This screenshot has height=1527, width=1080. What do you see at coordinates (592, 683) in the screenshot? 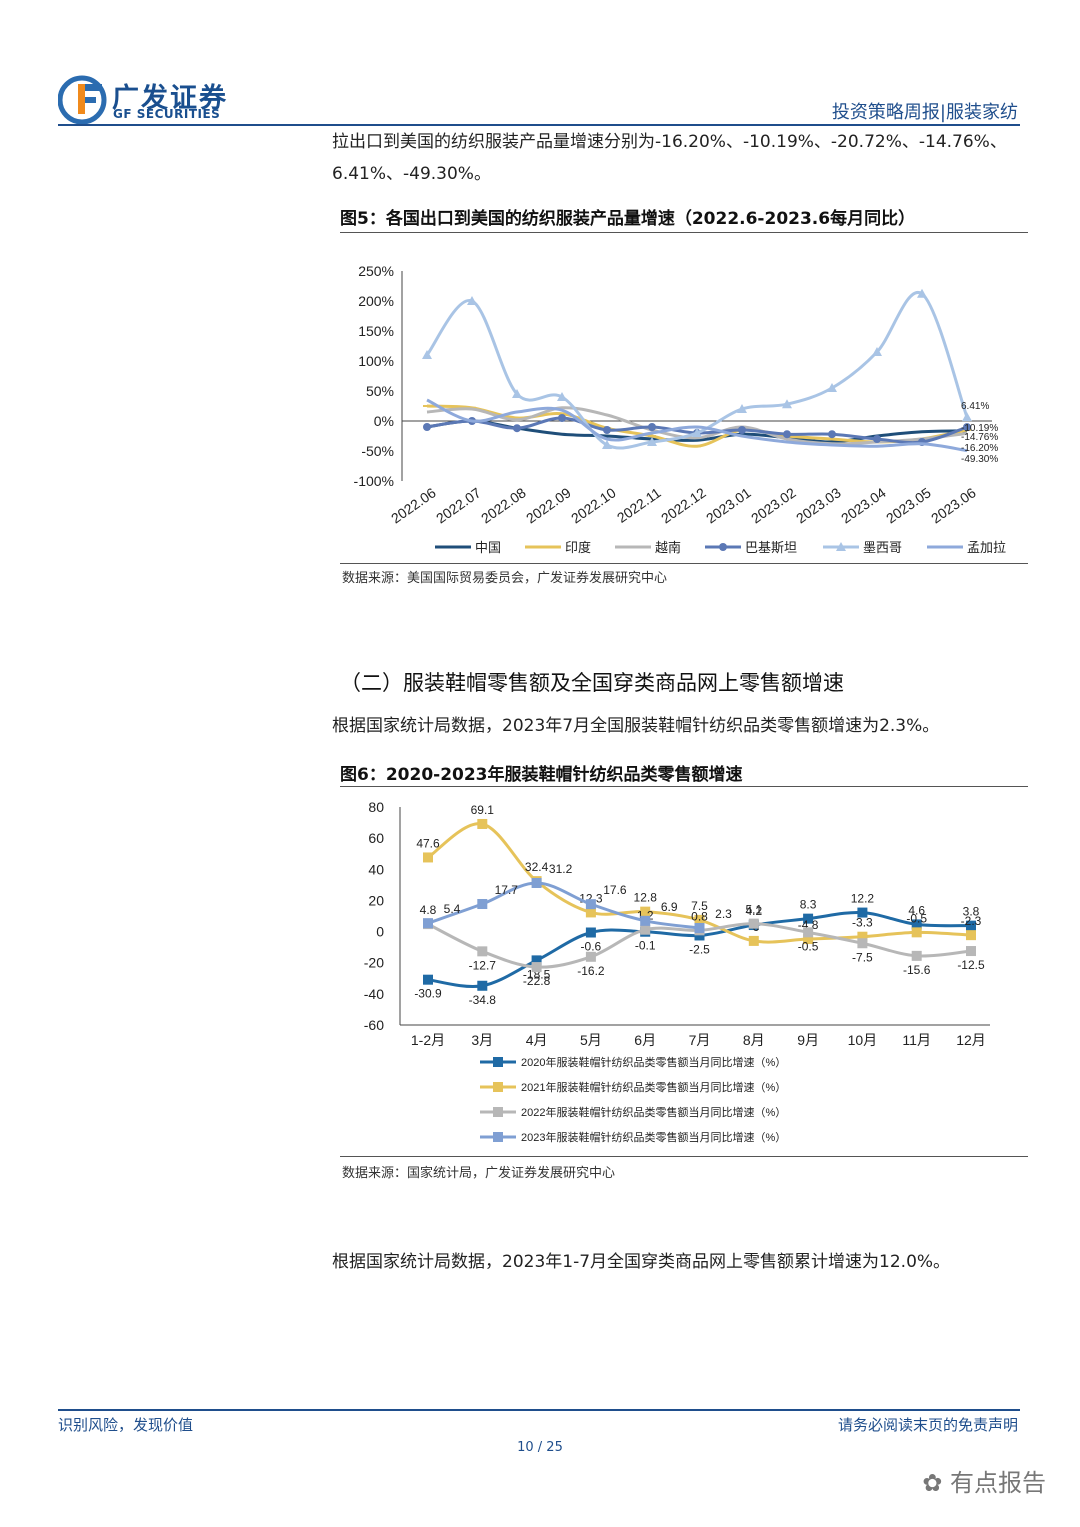
I see `section-heading: （二）服装鞋帽零售额及全国穿类商品网上零售额增速` at bounding box center [592, 683].